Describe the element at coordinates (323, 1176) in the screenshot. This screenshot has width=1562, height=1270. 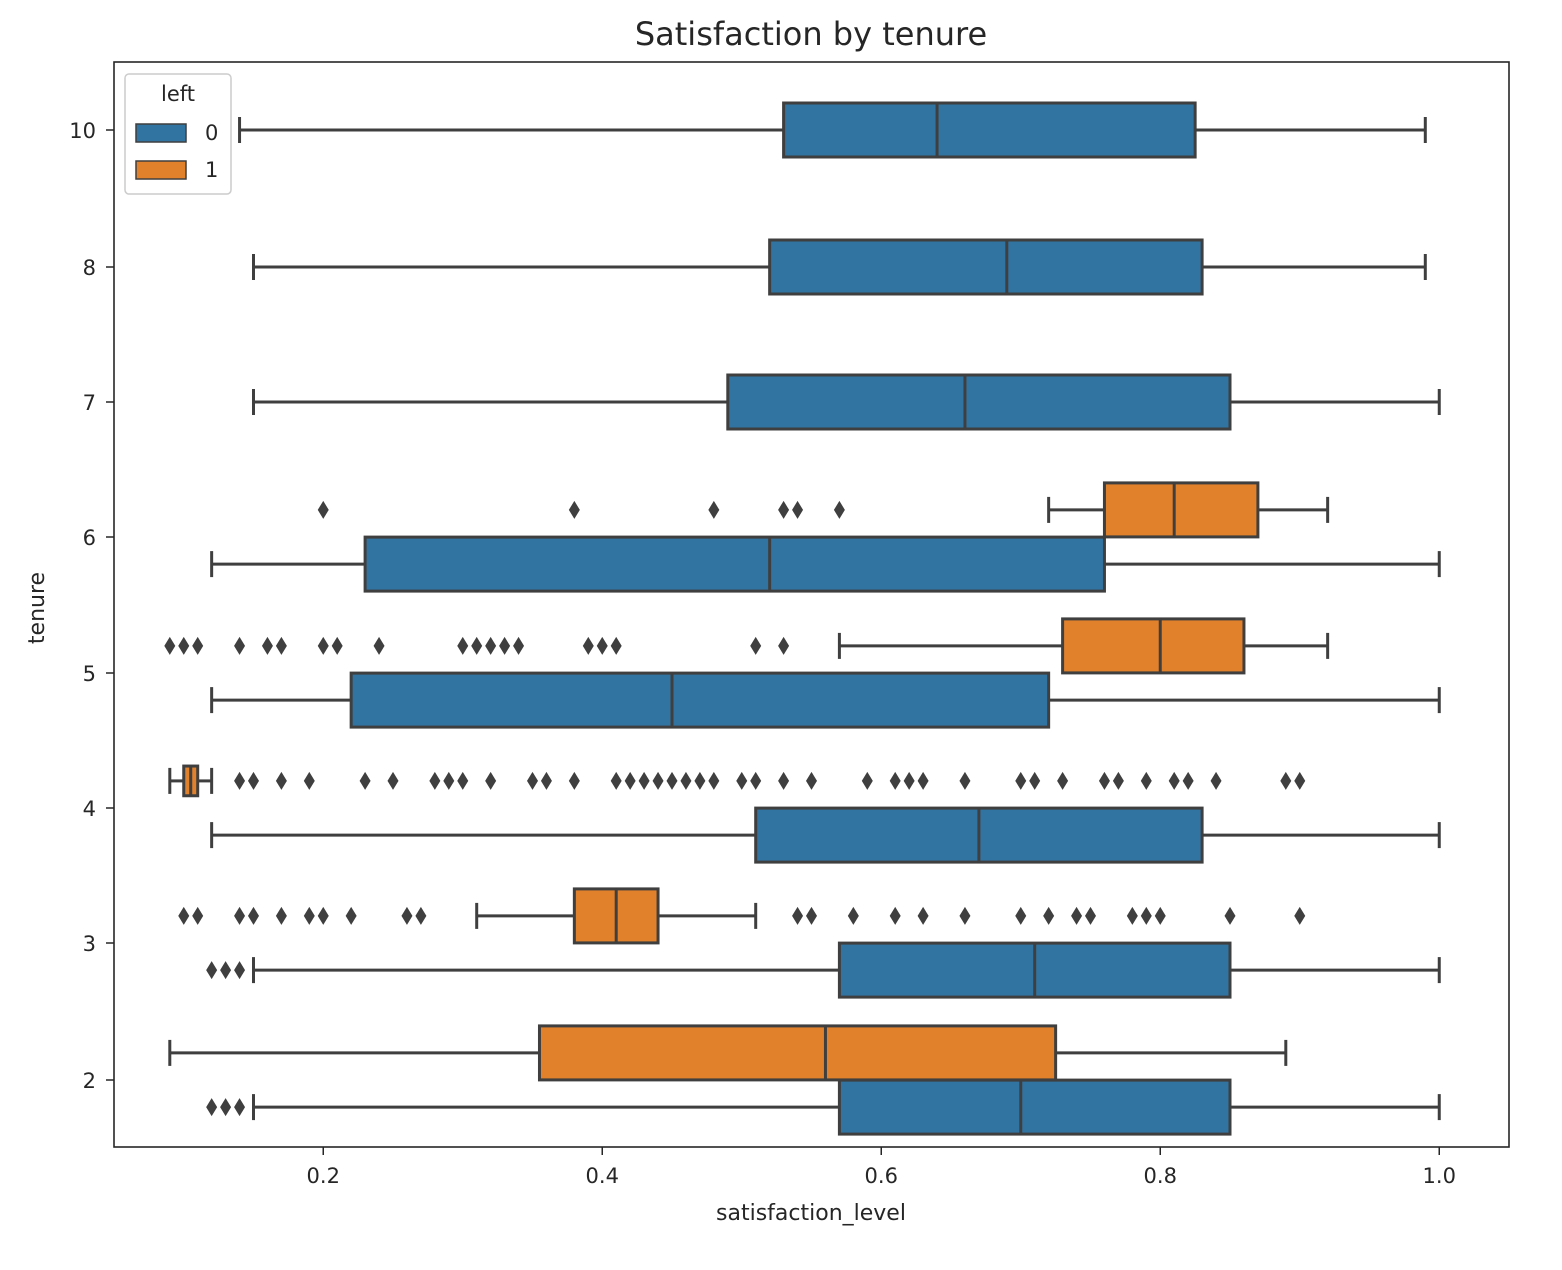
I see `x-tick-label: 0.2` at that location.